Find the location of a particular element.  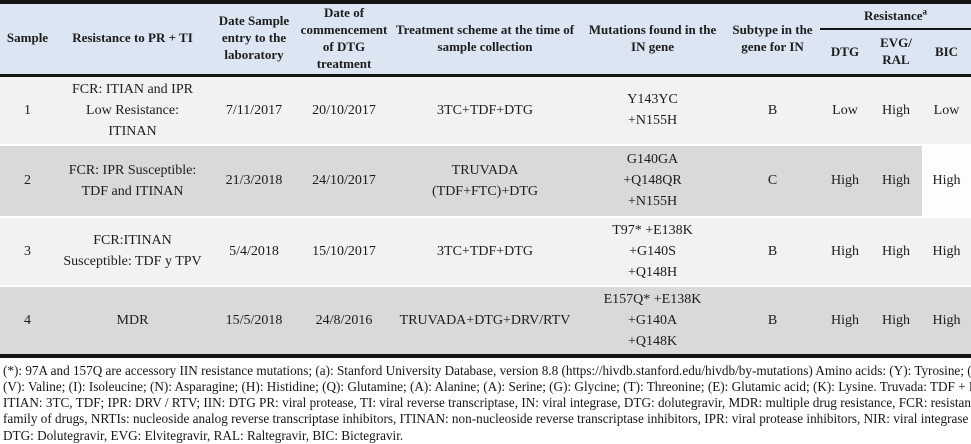

cell-mutations: G140GA +Q148QR +N155H is located at coordinates (652, 180).